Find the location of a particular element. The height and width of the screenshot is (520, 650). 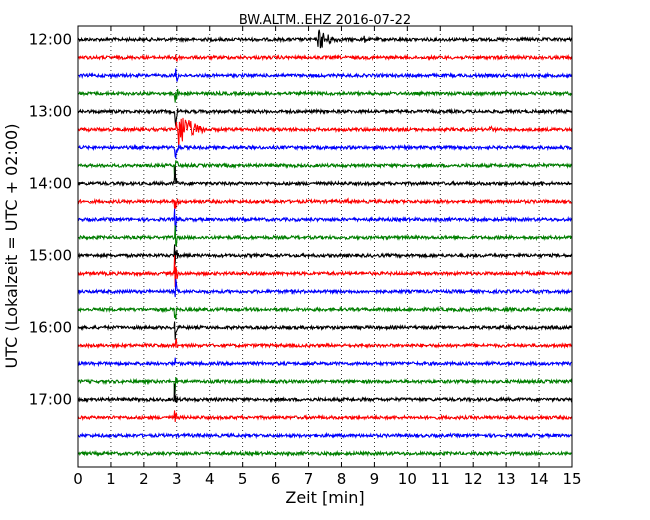

y-tick-label: 16:00 is located at coordinates (50, 328).